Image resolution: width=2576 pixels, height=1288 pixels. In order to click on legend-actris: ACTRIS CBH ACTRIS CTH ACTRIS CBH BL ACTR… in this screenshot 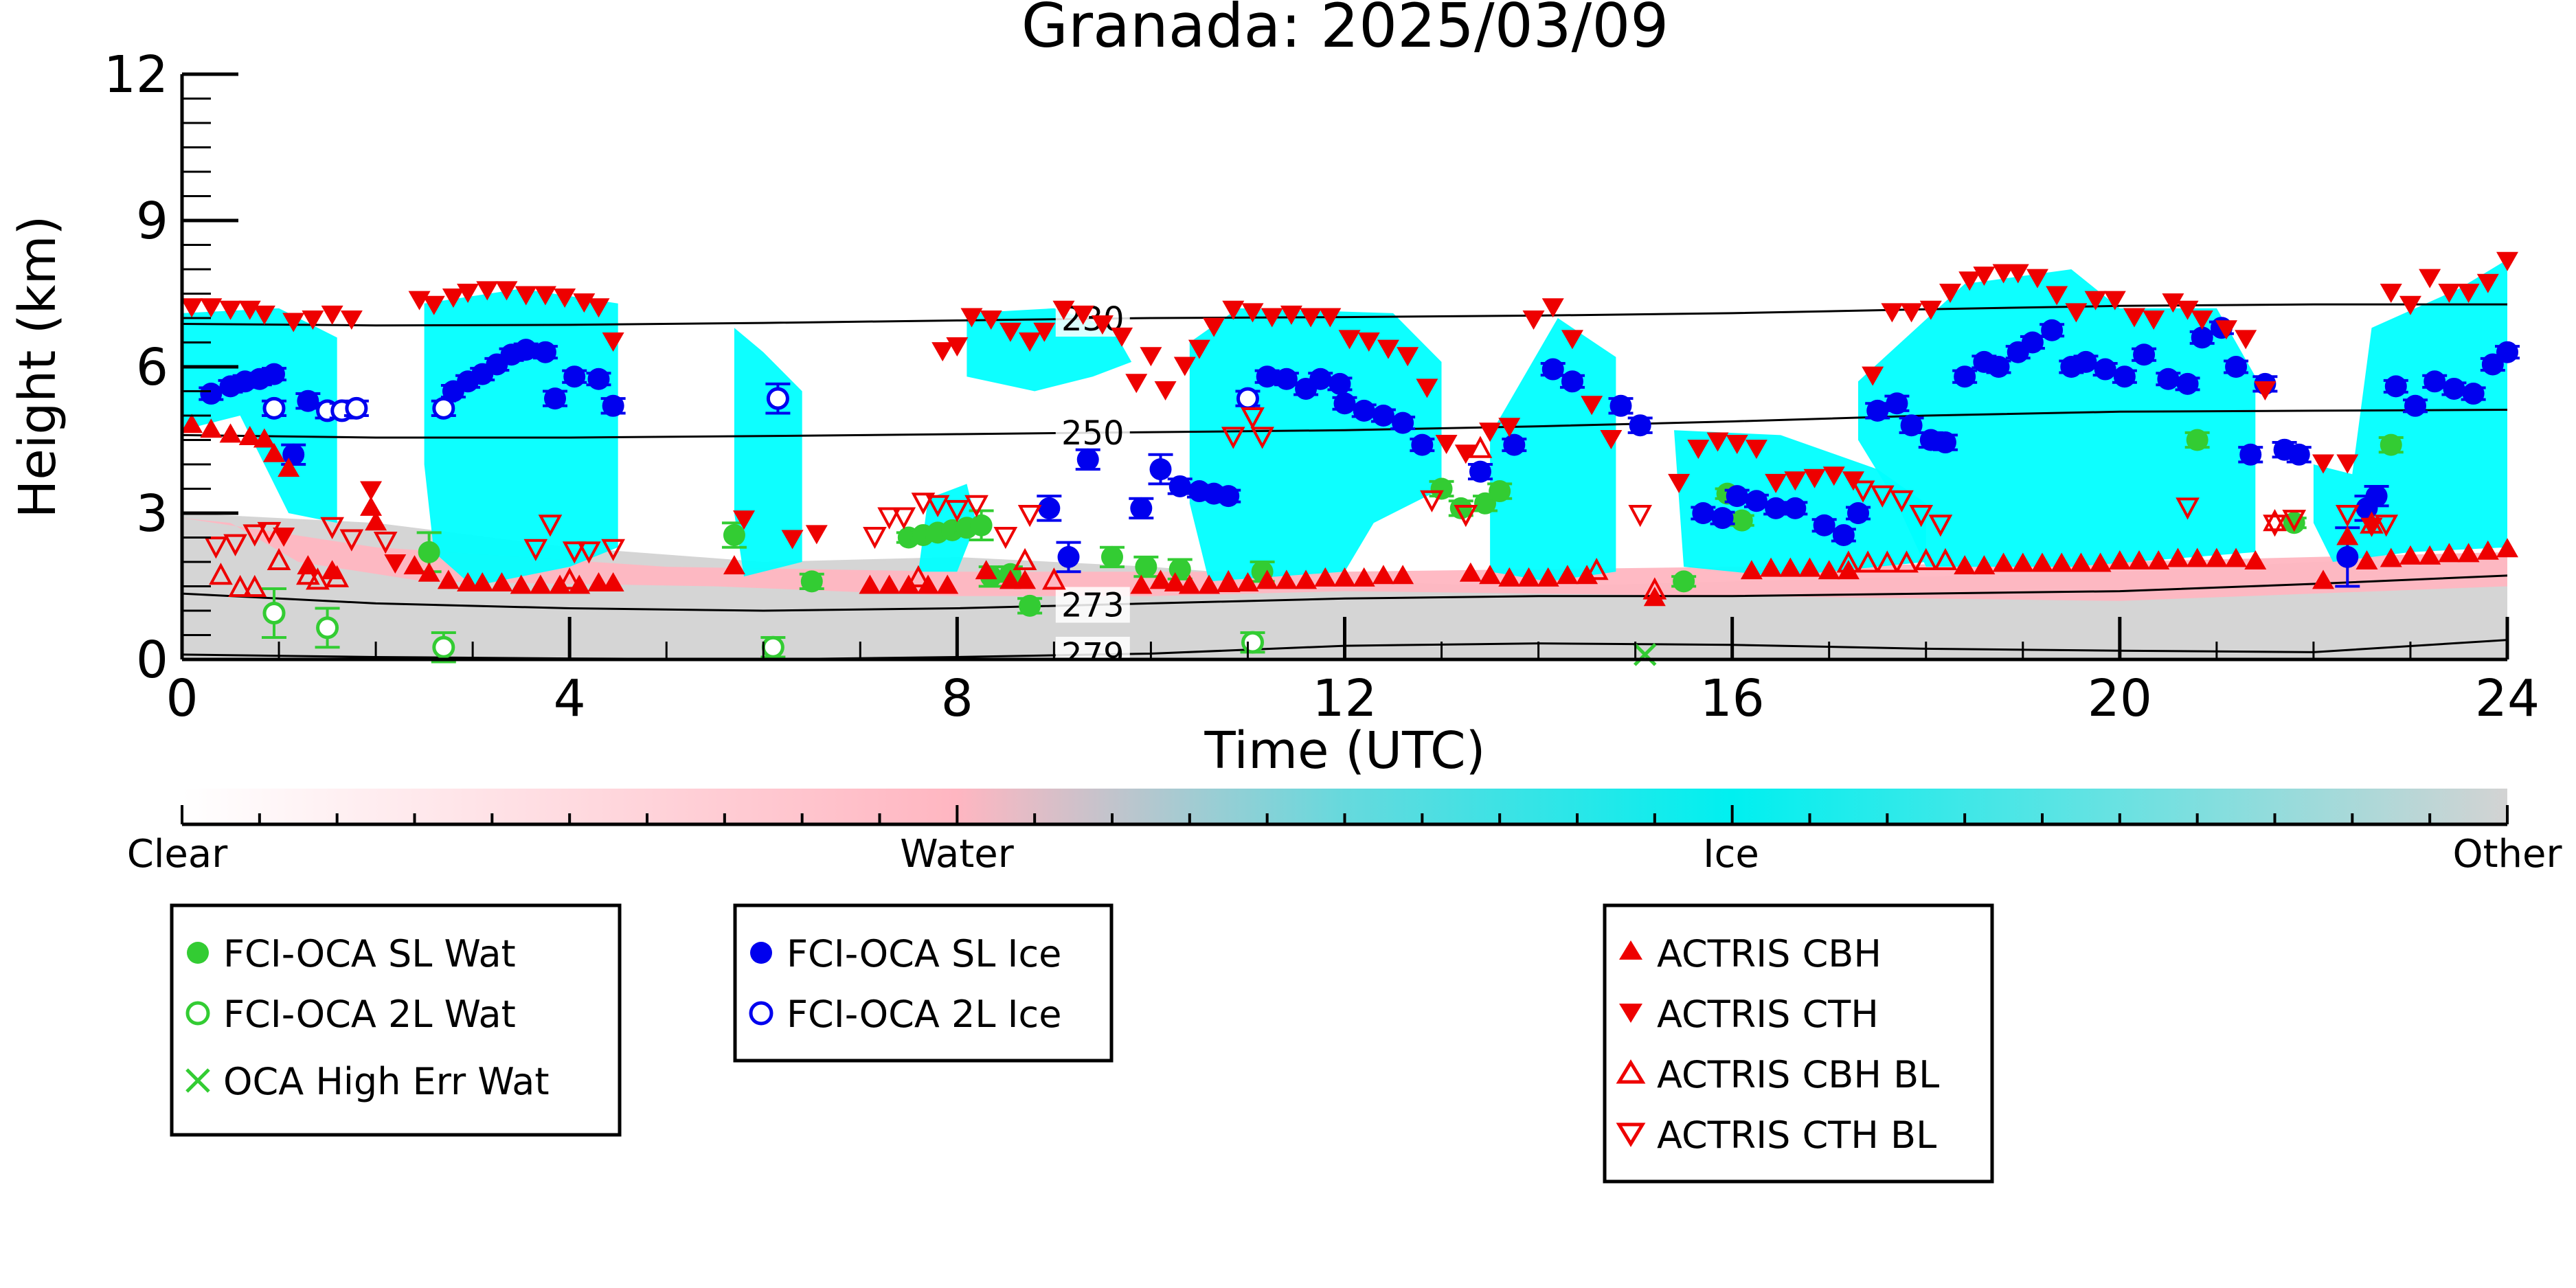, I will do `click(1798, 1043)`.